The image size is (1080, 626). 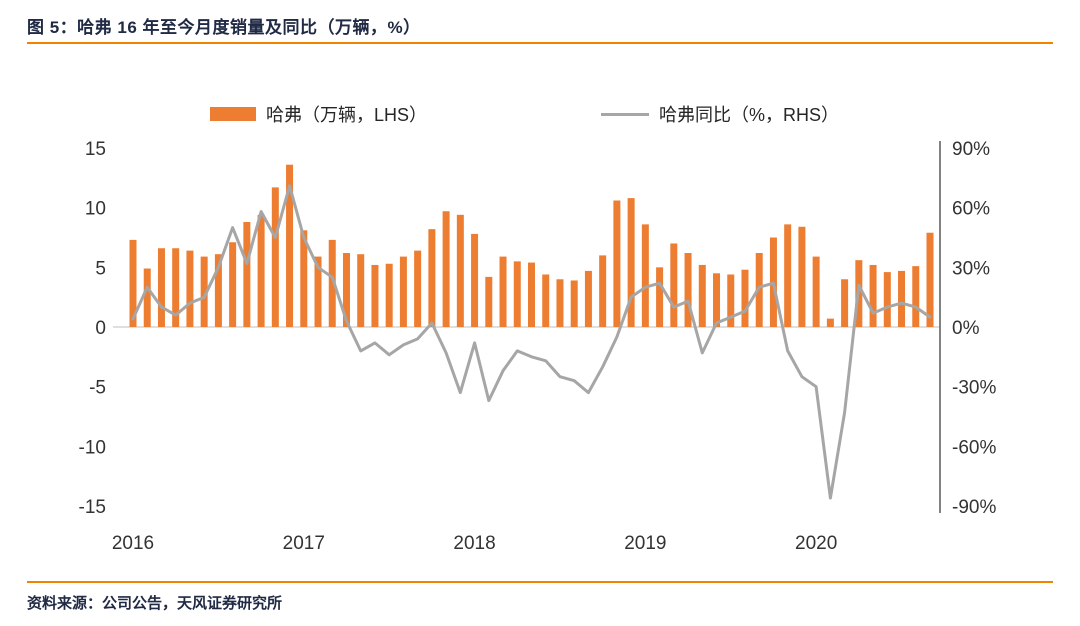 What do you see at coordinates (971, 209) in the screenshot?
I see `right-axis-tick-label: 60%` at bounding box center [971, 209].